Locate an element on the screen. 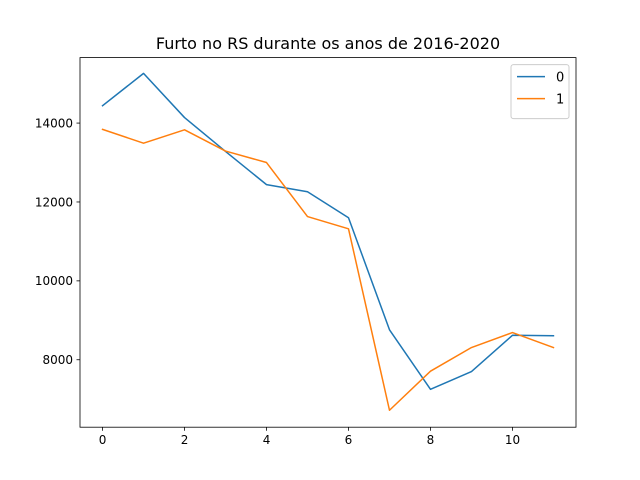  y-tick-label: 8000 is located at coordinates (57, 360).